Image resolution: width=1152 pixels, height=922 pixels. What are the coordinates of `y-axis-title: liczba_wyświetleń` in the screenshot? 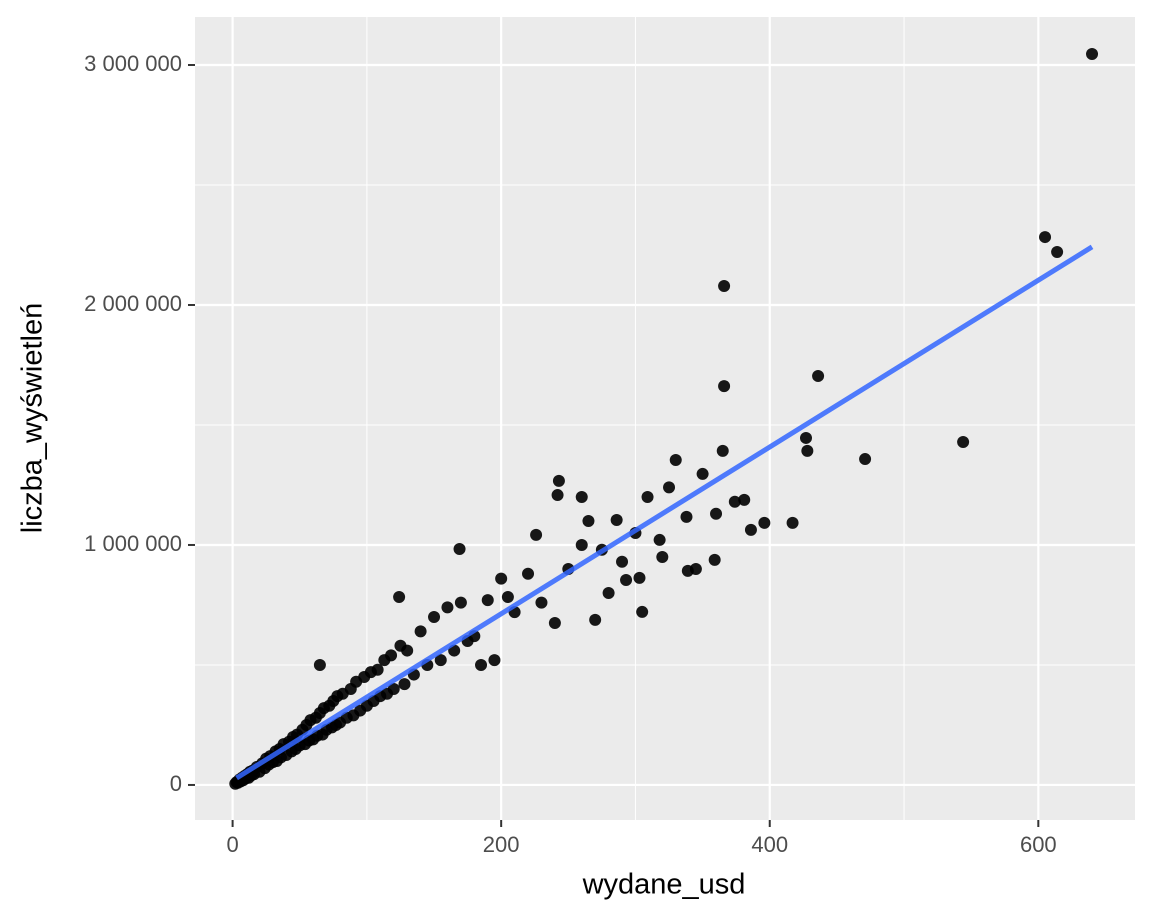 It's located at (33, 418).